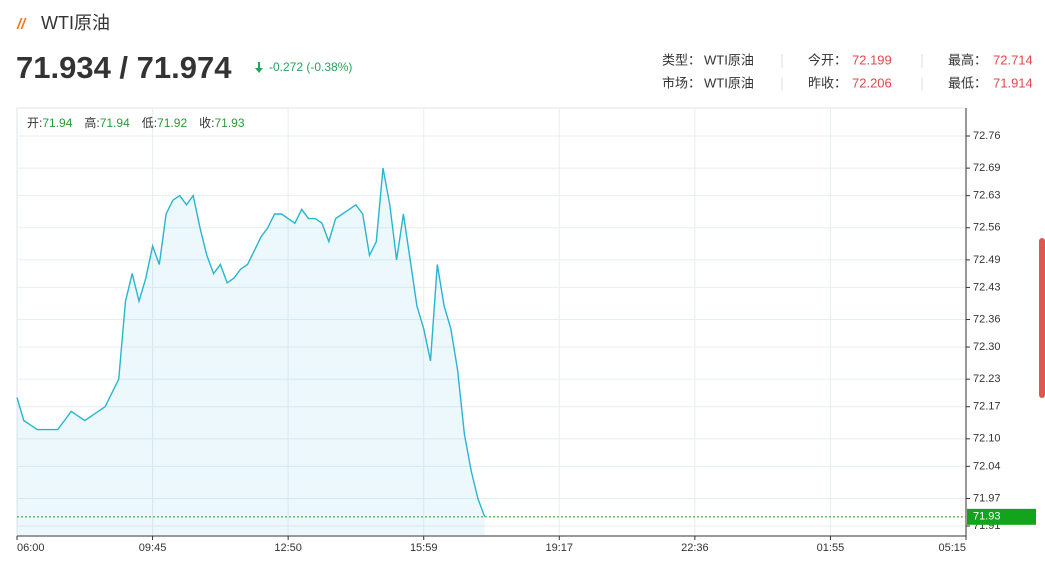  Describe the element at coordinates (827, 59) in the screenshot. I see `info-label: 今开：` at that location.